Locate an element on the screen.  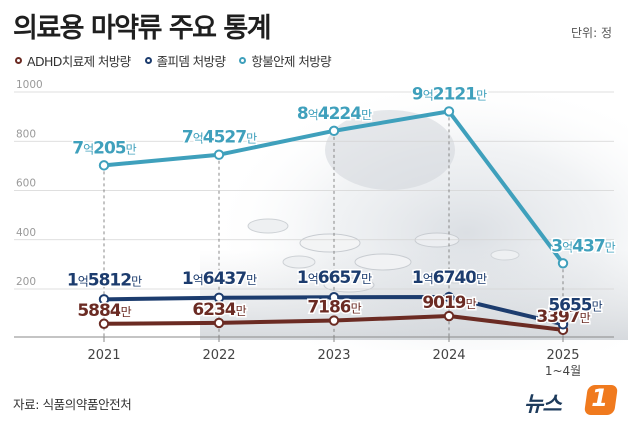
legend-label-adhd: ADHD치료제 처방량 is located at coordinates (79, 61).